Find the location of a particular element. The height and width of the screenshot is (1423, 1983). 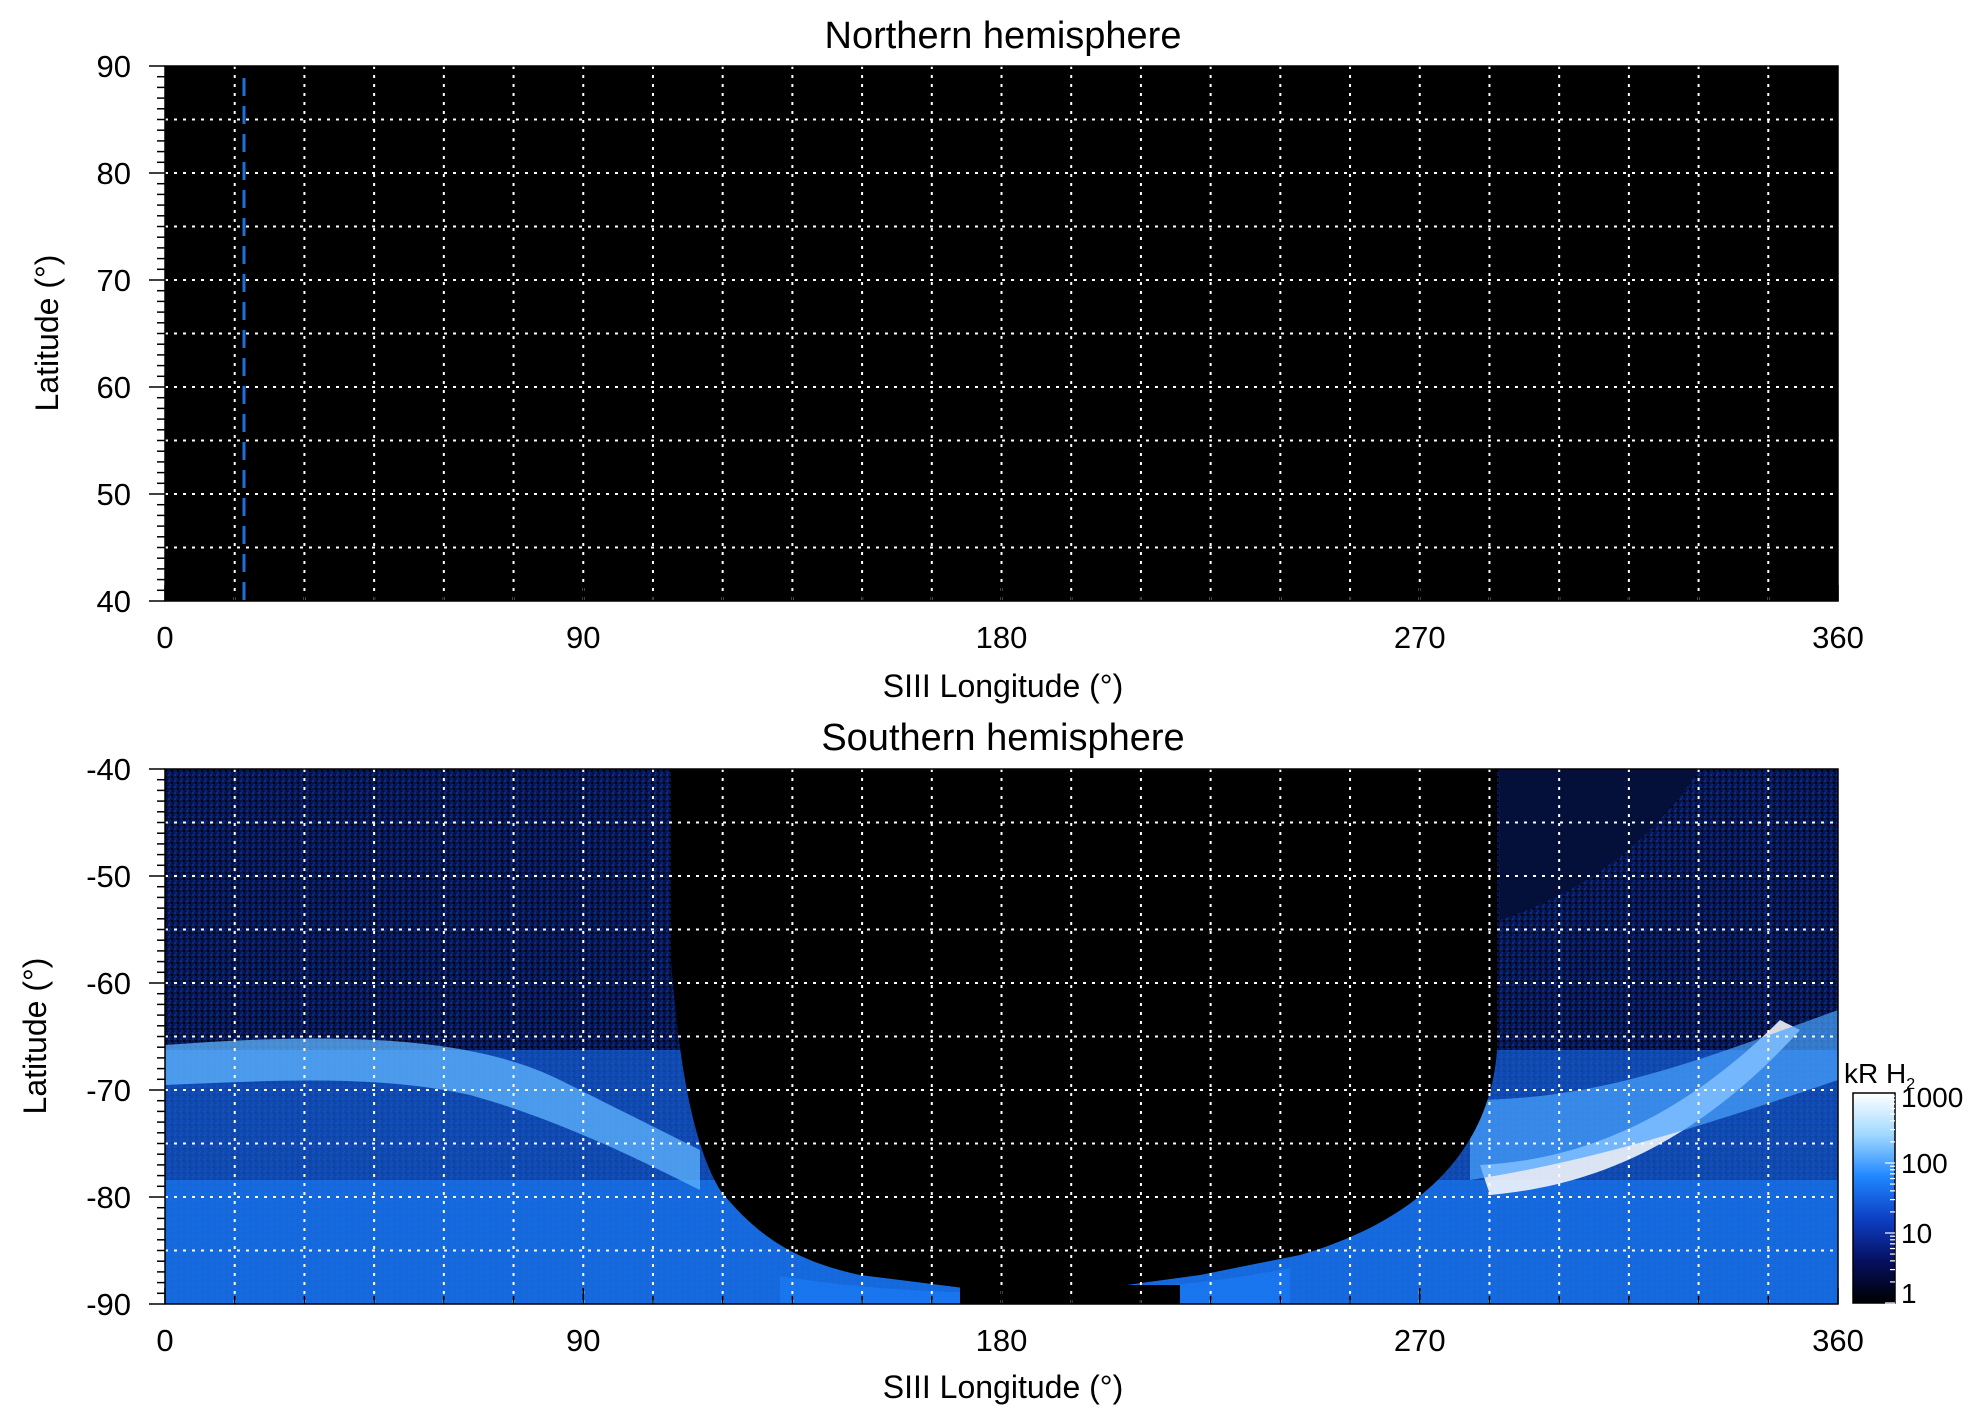

south-x-tick-label: 0 is located at coordinates (164, 1340).